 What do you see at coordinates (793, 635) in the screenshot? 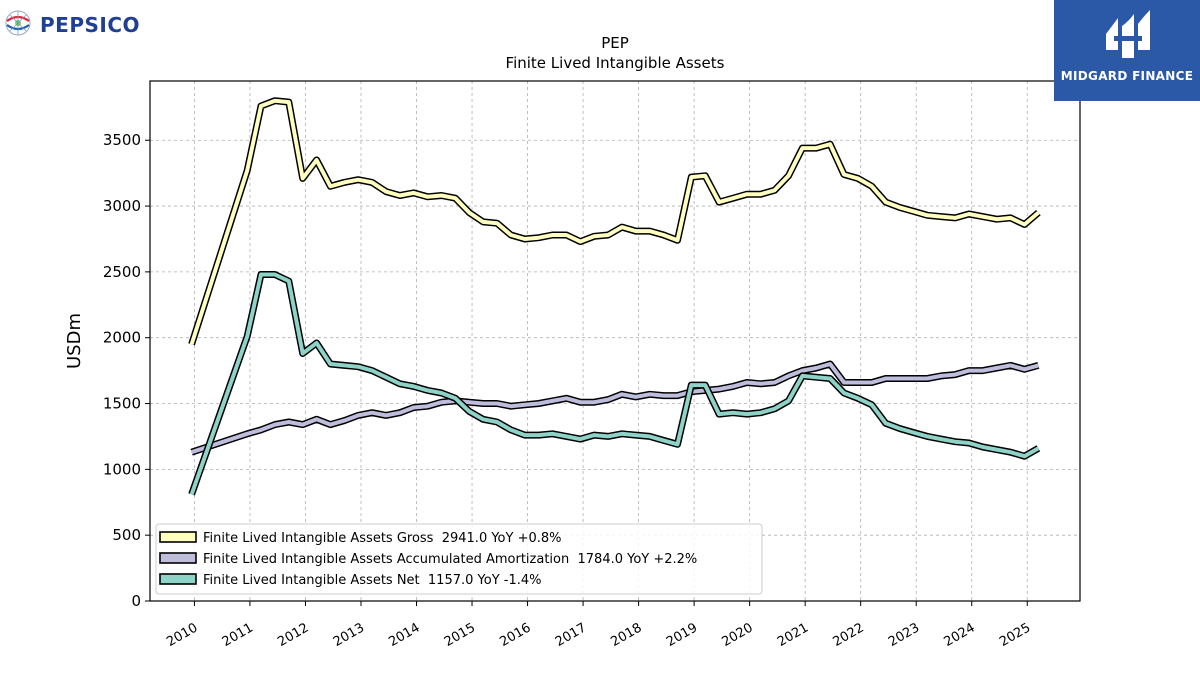
I see `x-tick-label: 2021` at bounding box center [793, 635].